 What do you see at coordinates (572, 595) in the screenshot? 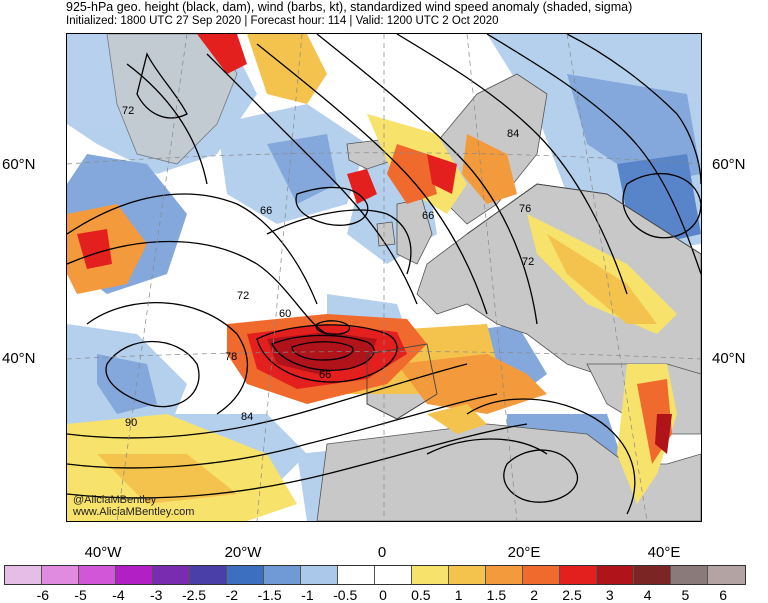
I see `colorbar-label: 2.5` at bounding box center [572, 595].